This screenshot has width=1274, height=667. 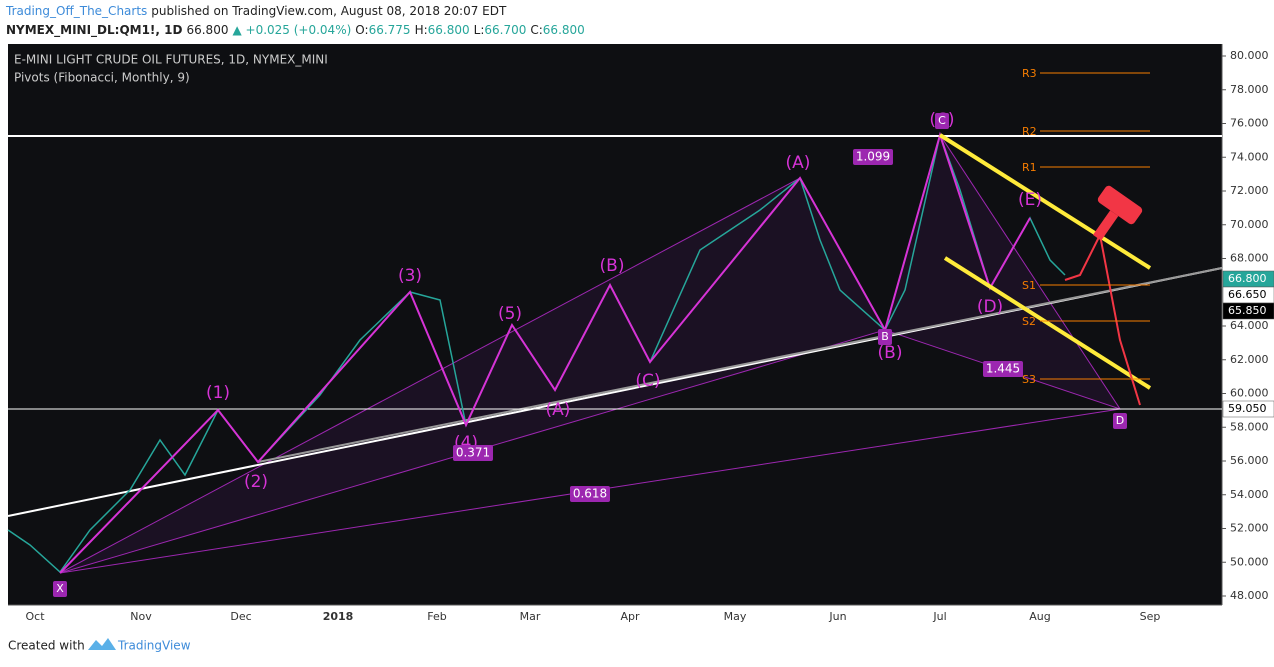 What do you see at coordinates (1249, 561) in the screenshot?
I see `price-tick-label: 50.000` at bounding box center [1249, 561].